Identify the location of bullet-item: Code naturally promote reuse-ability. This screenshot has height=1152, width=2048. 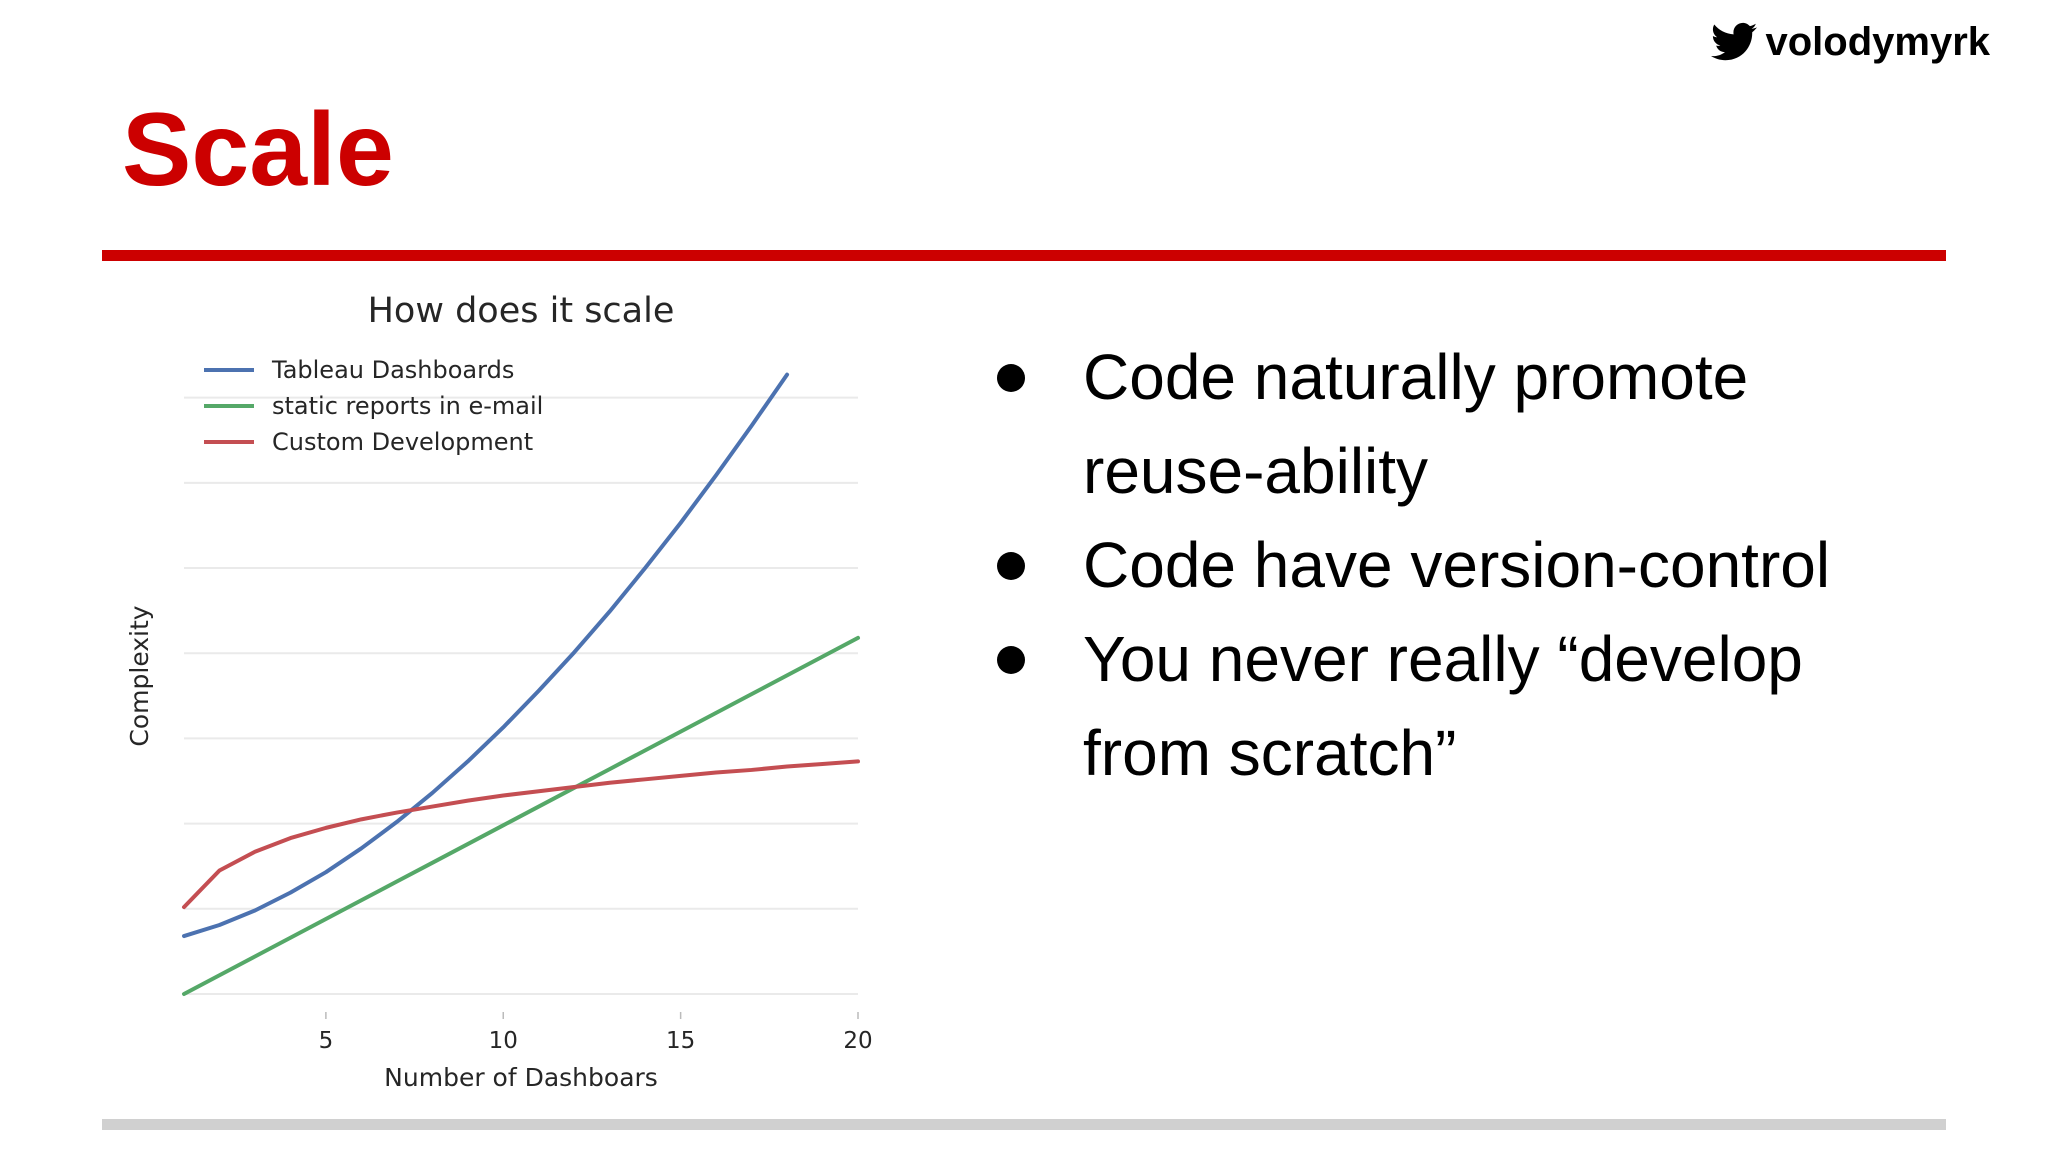
(1465, 424).